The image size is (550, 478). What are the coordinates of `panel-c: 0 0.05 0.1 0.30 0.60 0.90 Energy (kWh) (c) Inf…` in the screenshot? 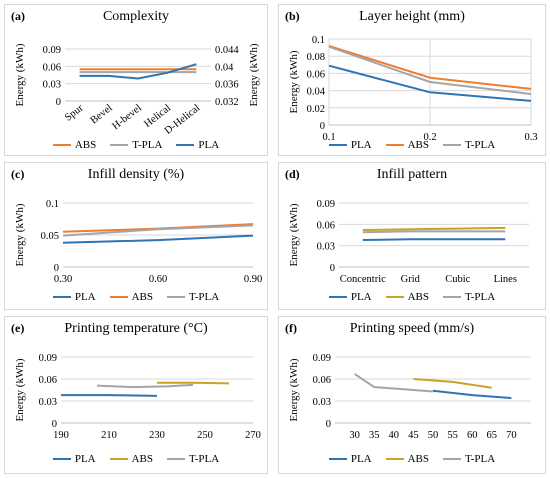 It's located at (136, 236).